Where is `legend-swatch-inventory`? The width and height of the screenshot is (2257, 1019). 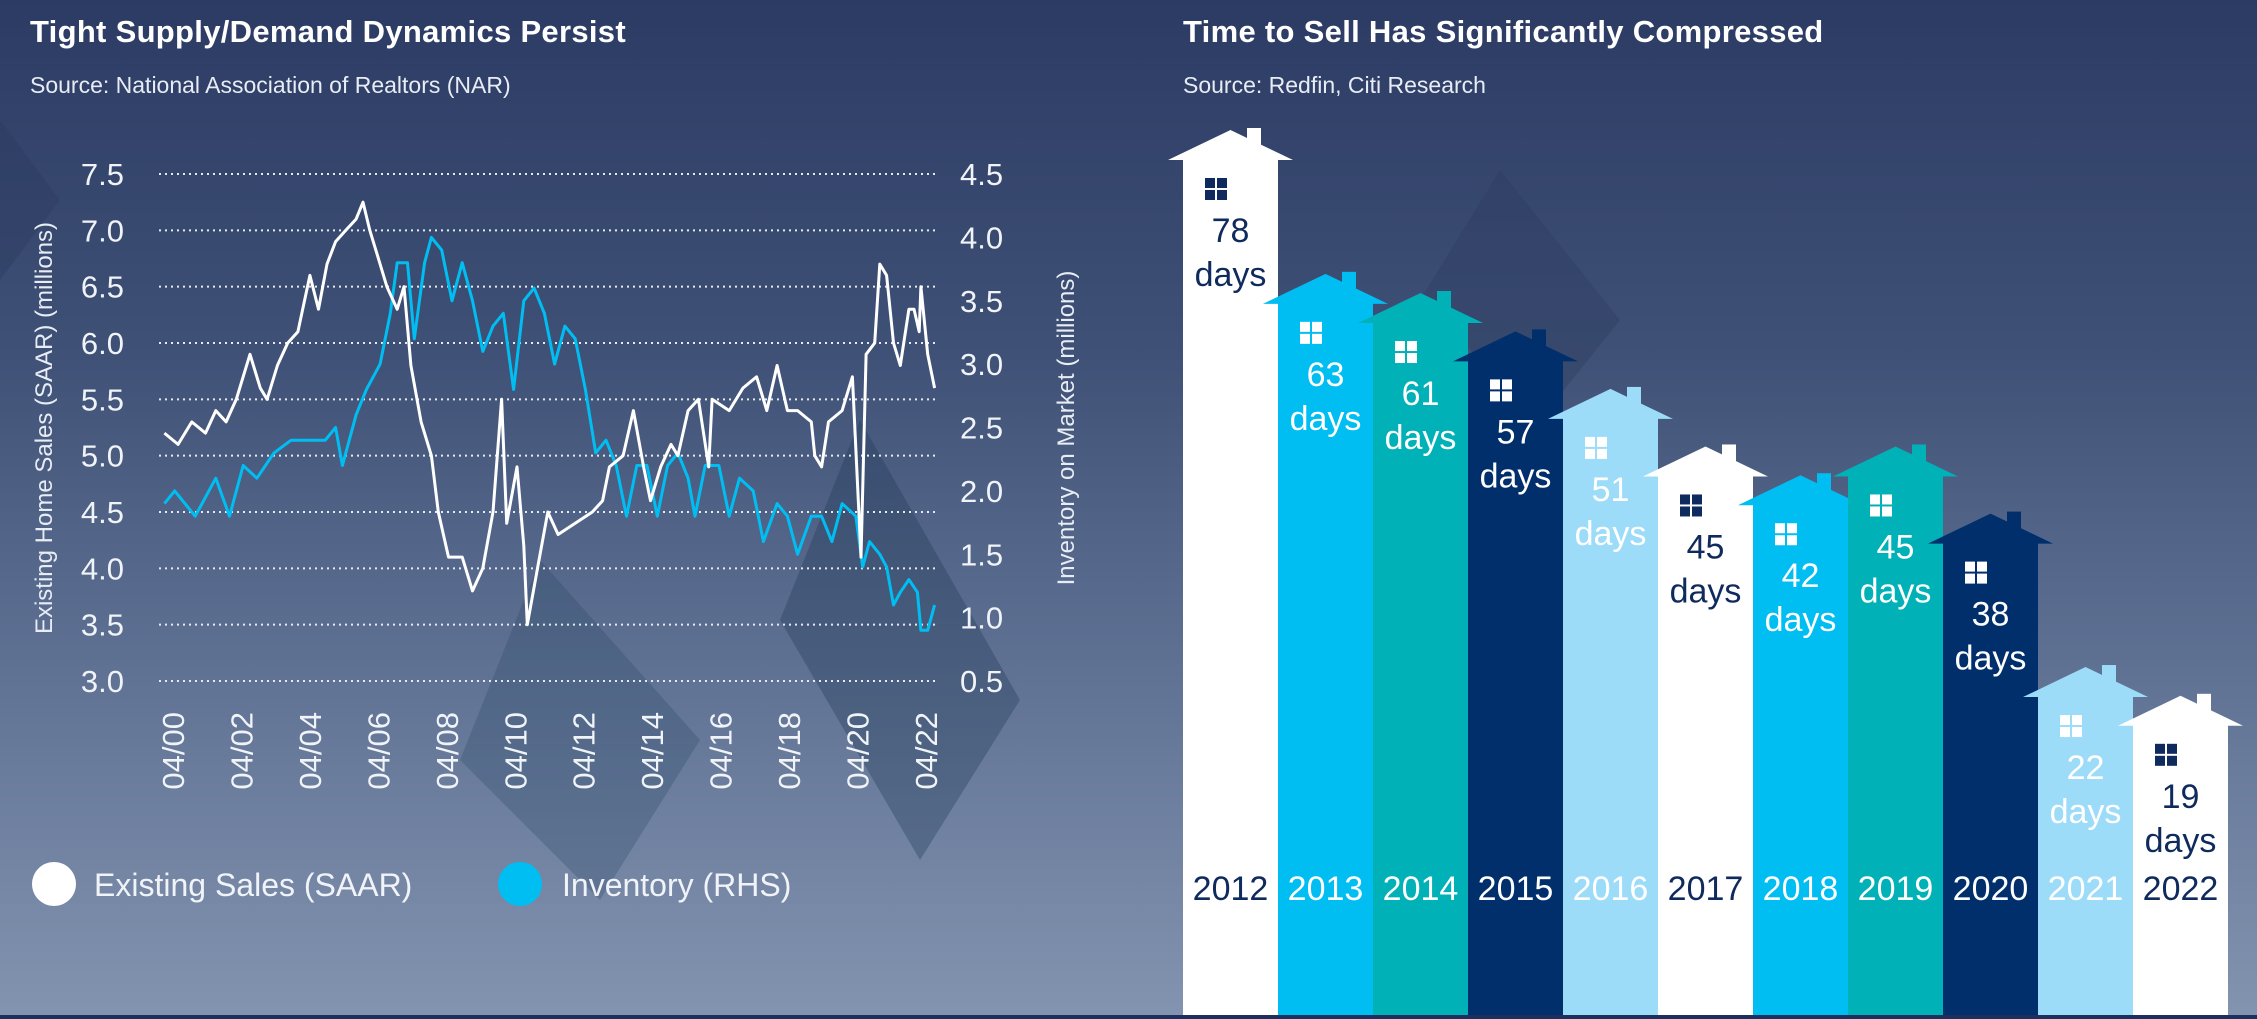
legend-swatch-inventory is located at coordinates (520, 884).